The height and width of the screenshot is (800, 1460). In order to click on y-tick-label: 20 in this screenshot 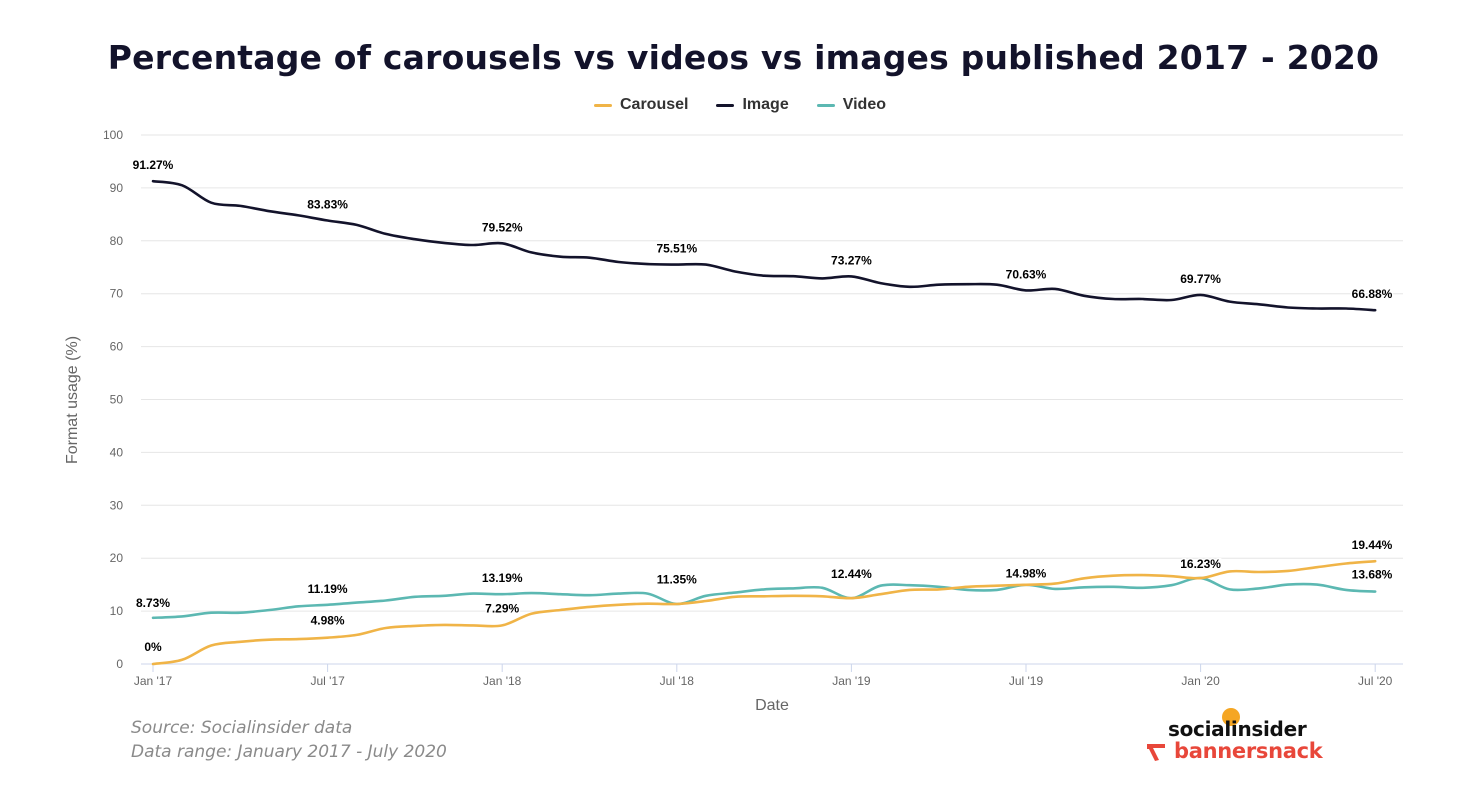, I will do `click(117, 558)`.